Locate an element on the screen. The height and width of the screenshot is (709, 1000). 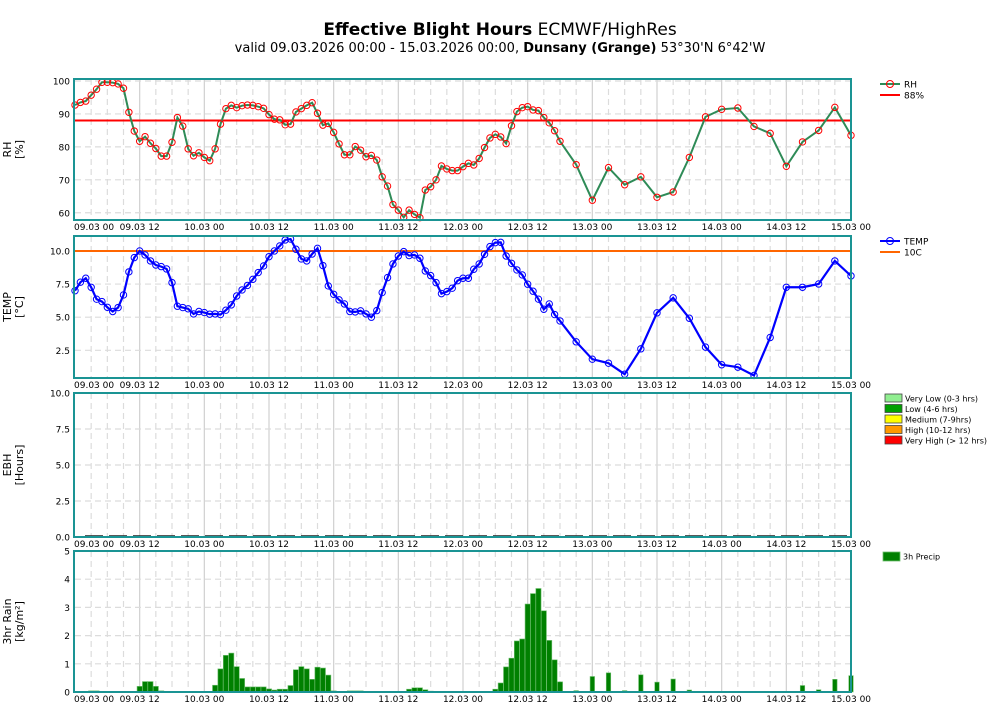
x-tick-label: 14.03 00 is located at coordinates (722, 386).